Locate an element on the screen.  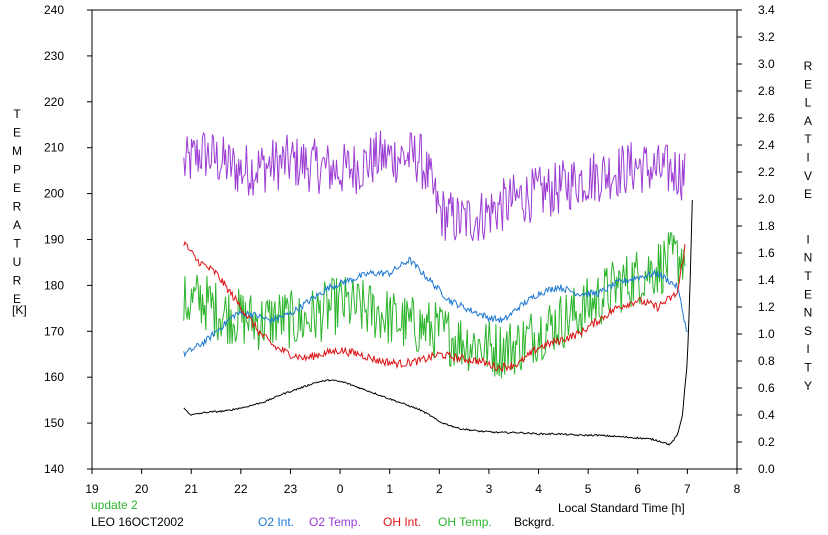
site-date: LEO 16OCT2002 is located at coordinates (137, 522).